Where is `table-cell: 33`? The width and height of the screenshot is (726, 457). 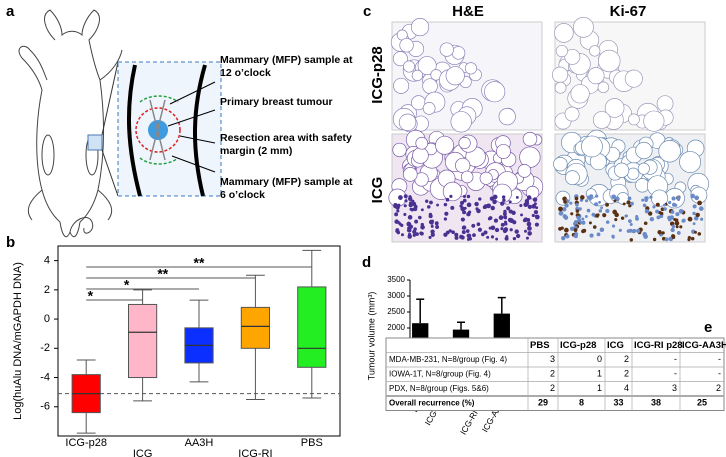 table-cell: 33 is located at coordinates (618, 403).